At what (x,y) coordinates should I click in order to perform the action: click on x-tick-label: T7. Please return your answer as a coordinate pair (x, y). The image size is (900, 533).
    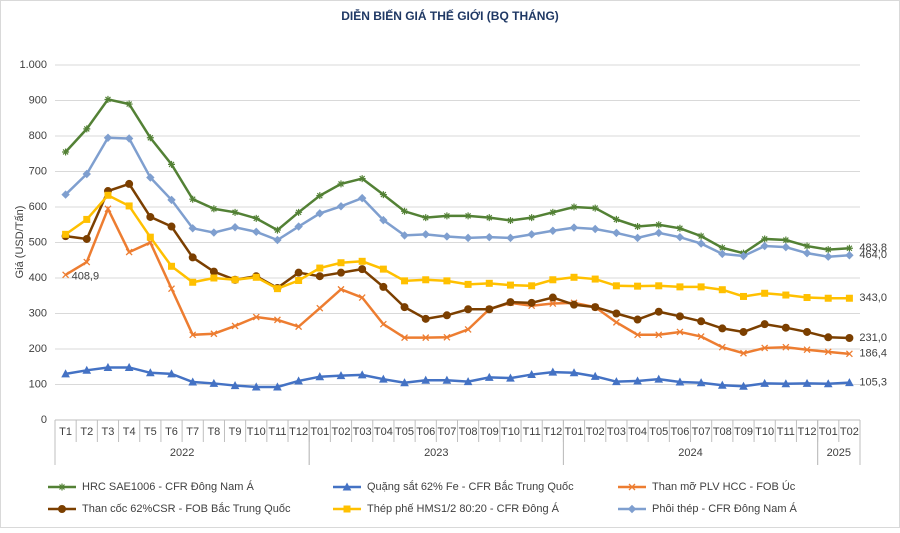
    Looking at the image, I should click on (192, 432).